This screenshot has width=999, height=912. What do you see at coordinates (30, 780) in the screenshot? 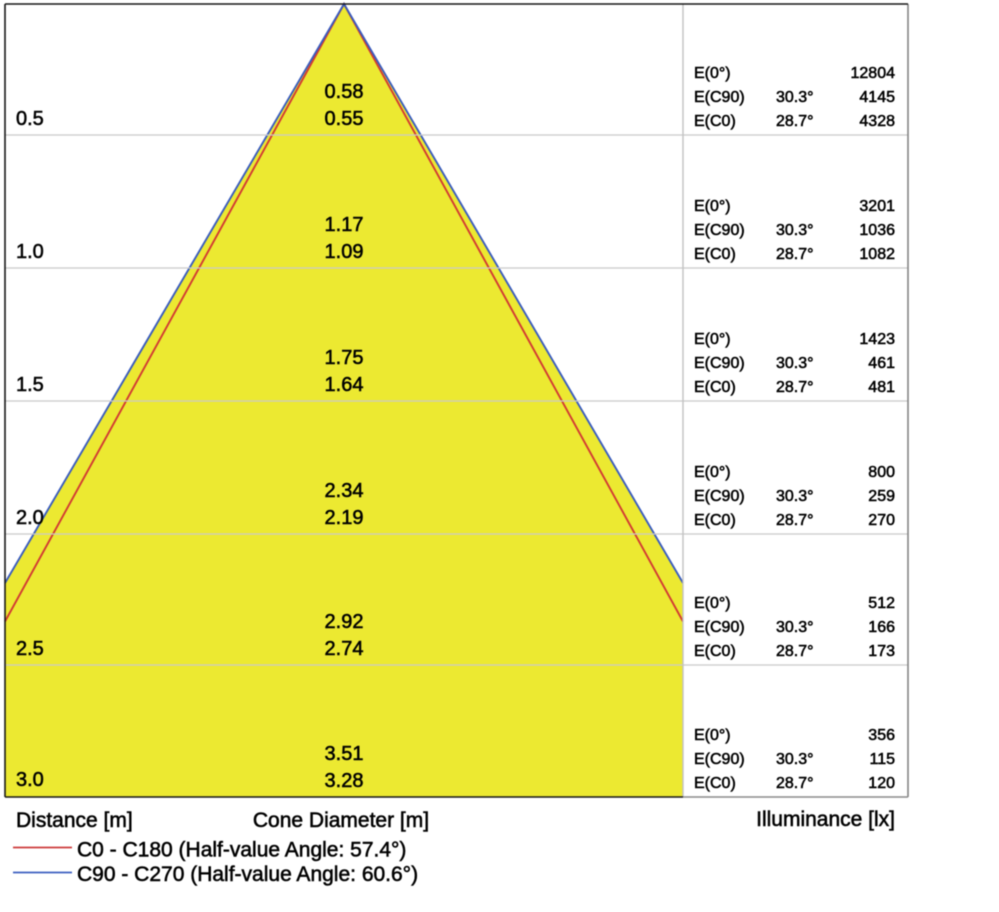
I see `svg-text: 3.0` at bounding box center [30, 780].